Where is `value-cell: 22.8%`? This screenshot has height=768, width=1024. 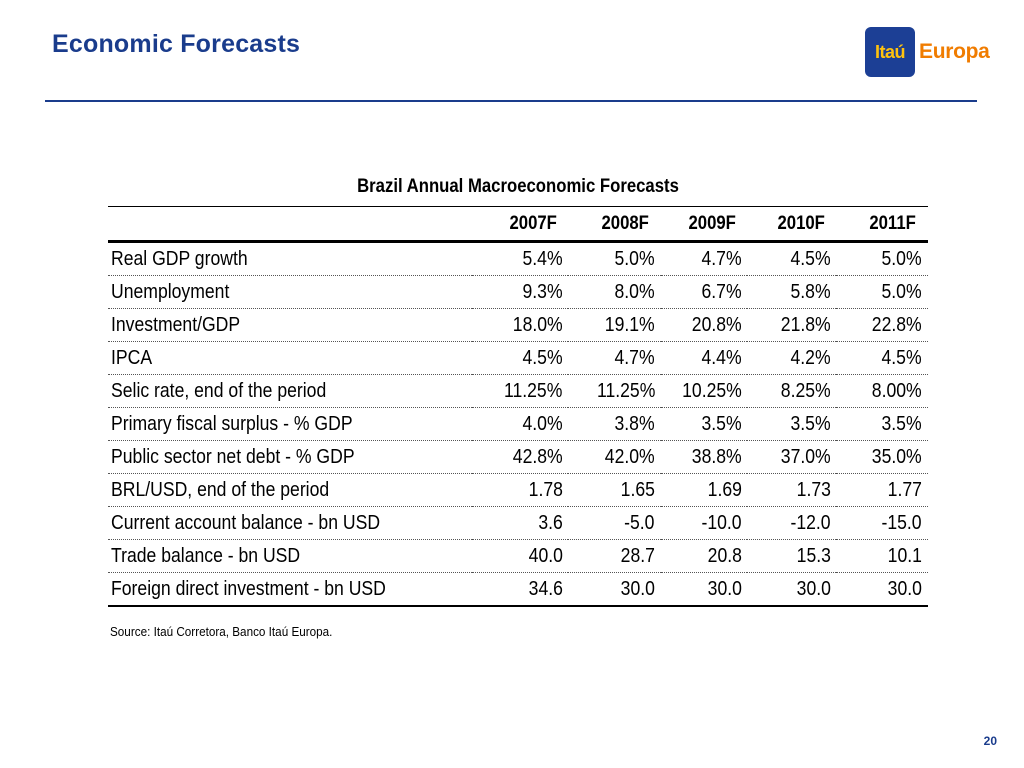
value-cell: 22.8% is located at coordinates (882, 325).